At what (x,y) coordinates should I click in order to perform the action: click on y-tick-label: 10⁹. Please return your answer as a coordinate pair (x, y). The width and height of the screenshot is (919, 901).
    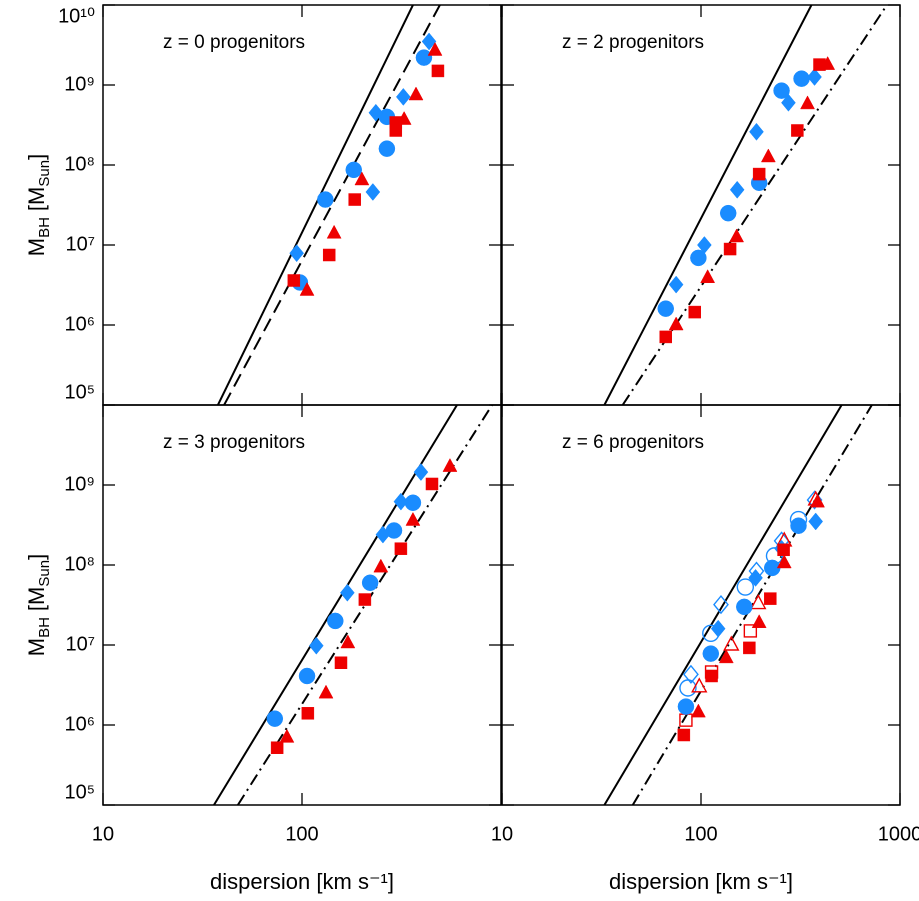
    Looking at the image, I should click on (79, 84).